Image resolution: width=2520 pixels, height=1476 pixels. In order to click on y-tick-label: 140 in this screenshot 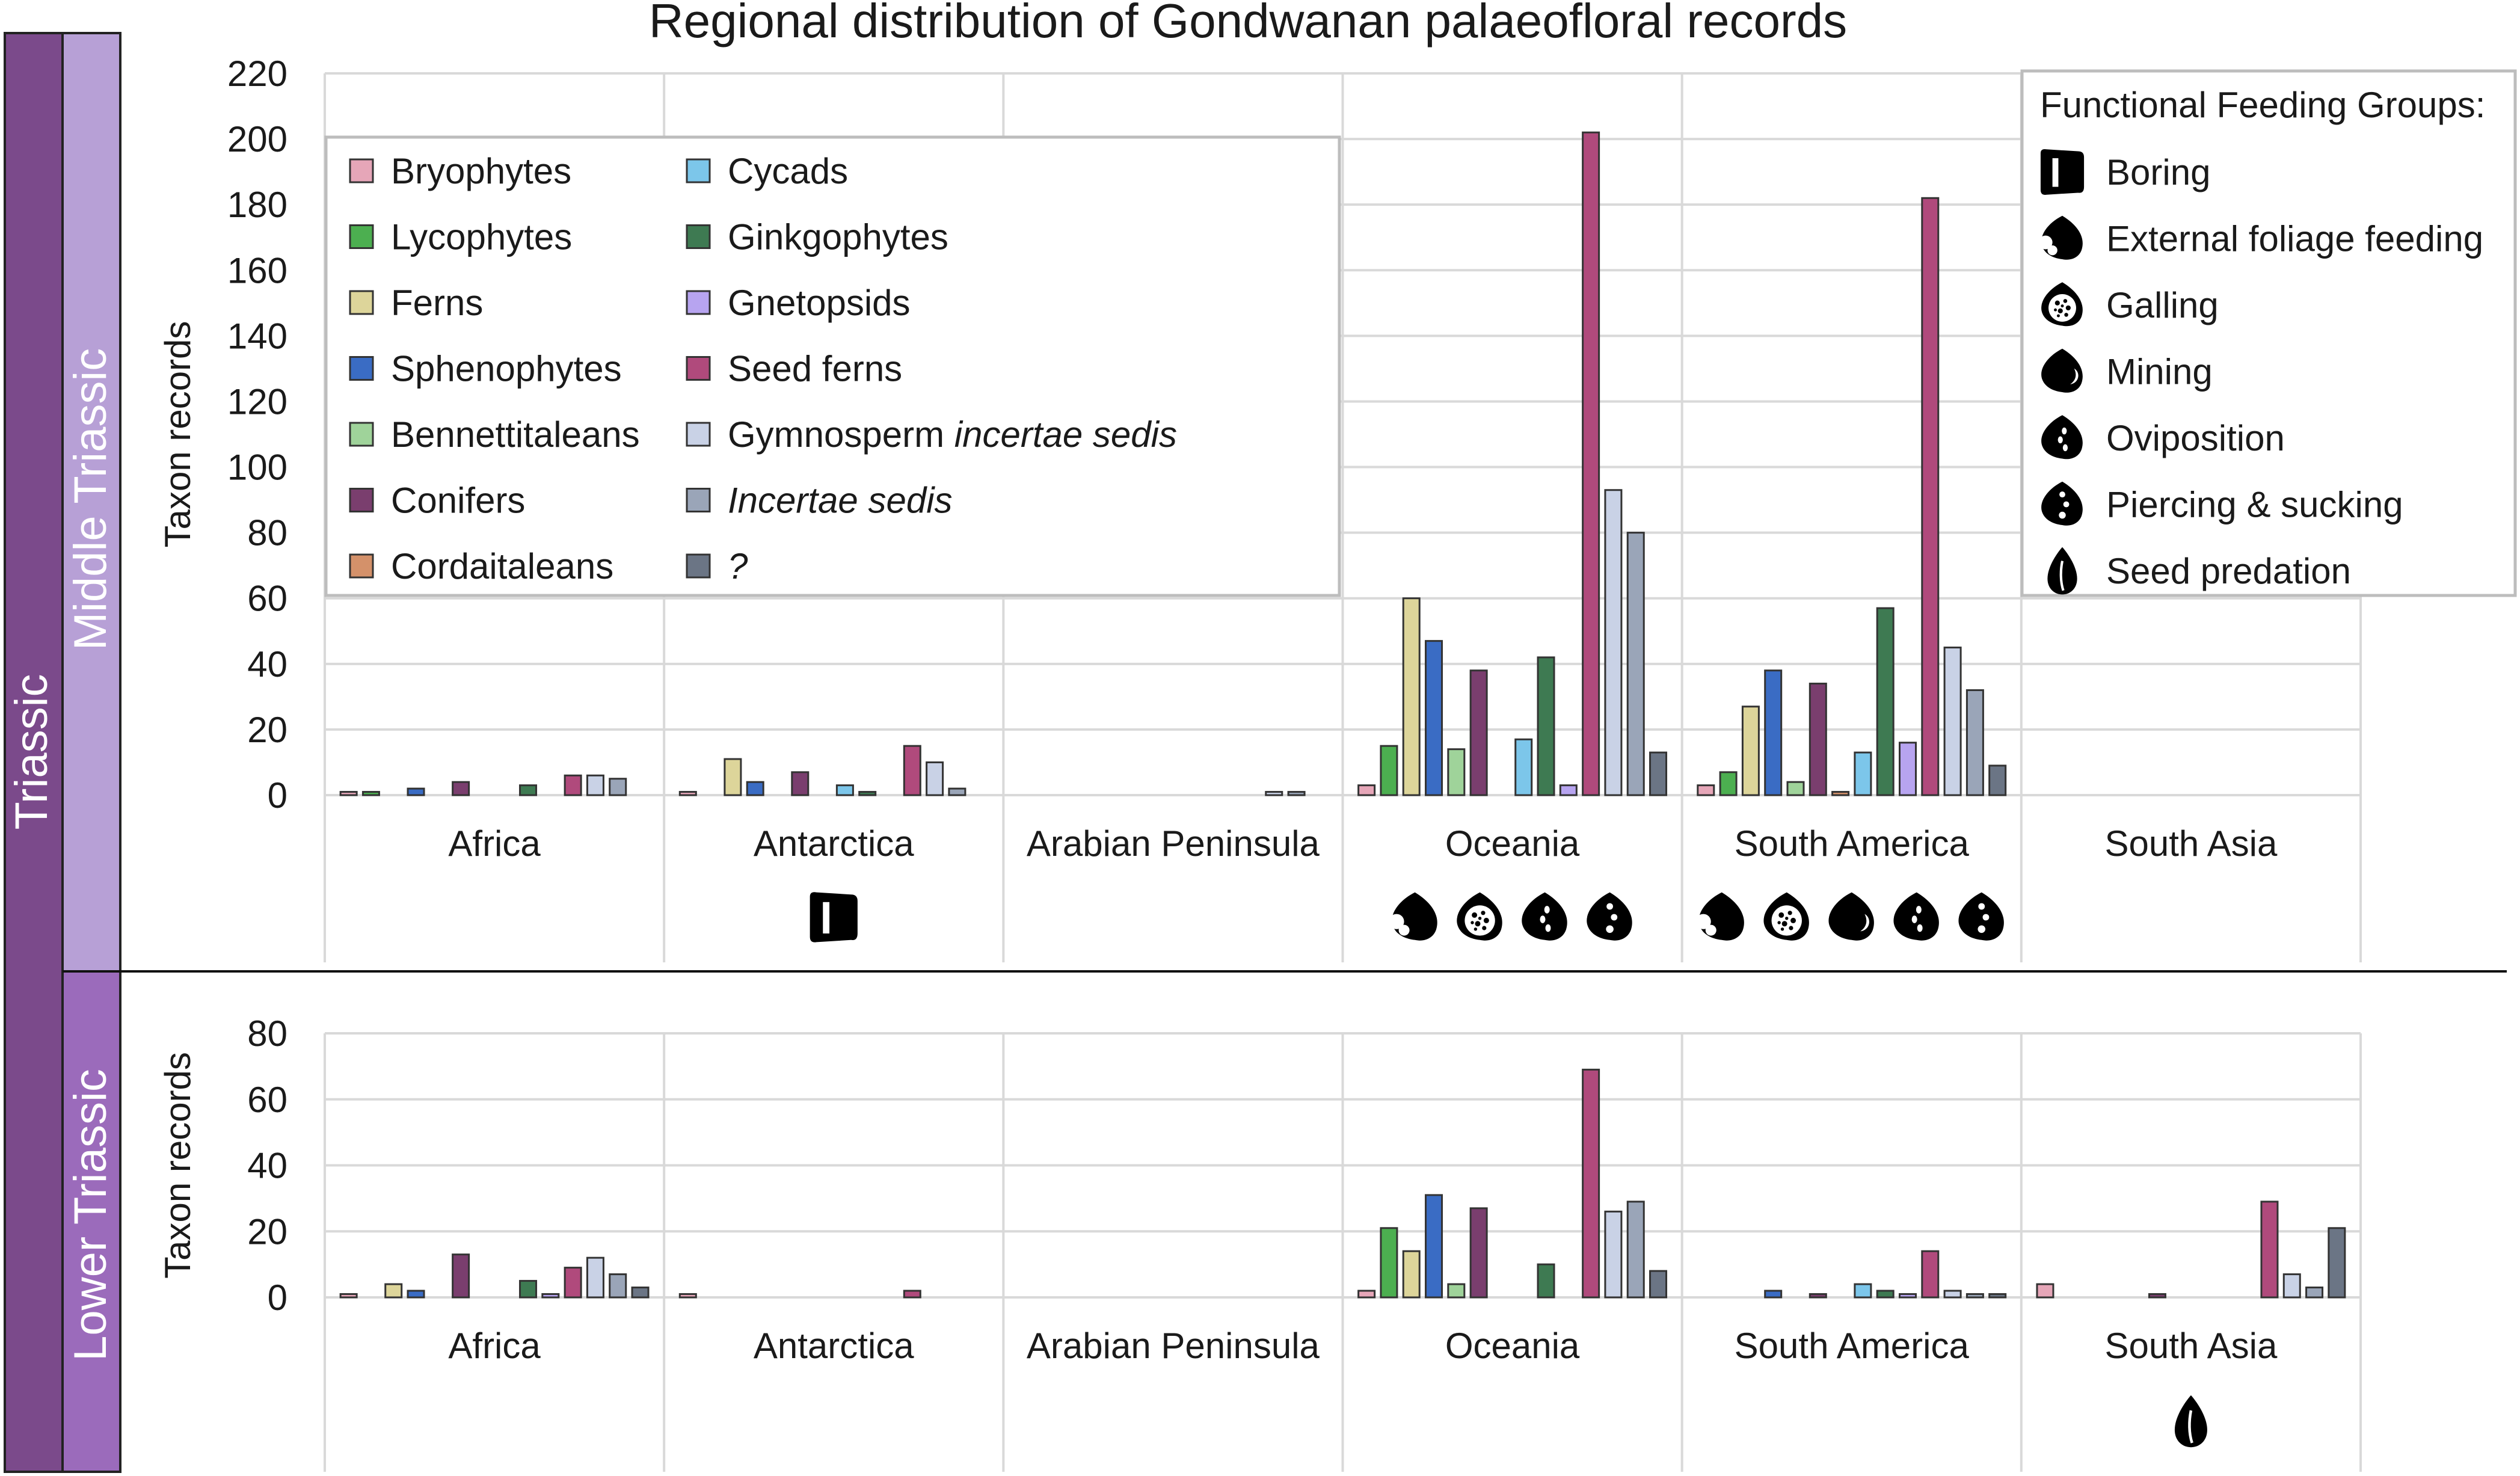, I will do `click(257, 336)`.